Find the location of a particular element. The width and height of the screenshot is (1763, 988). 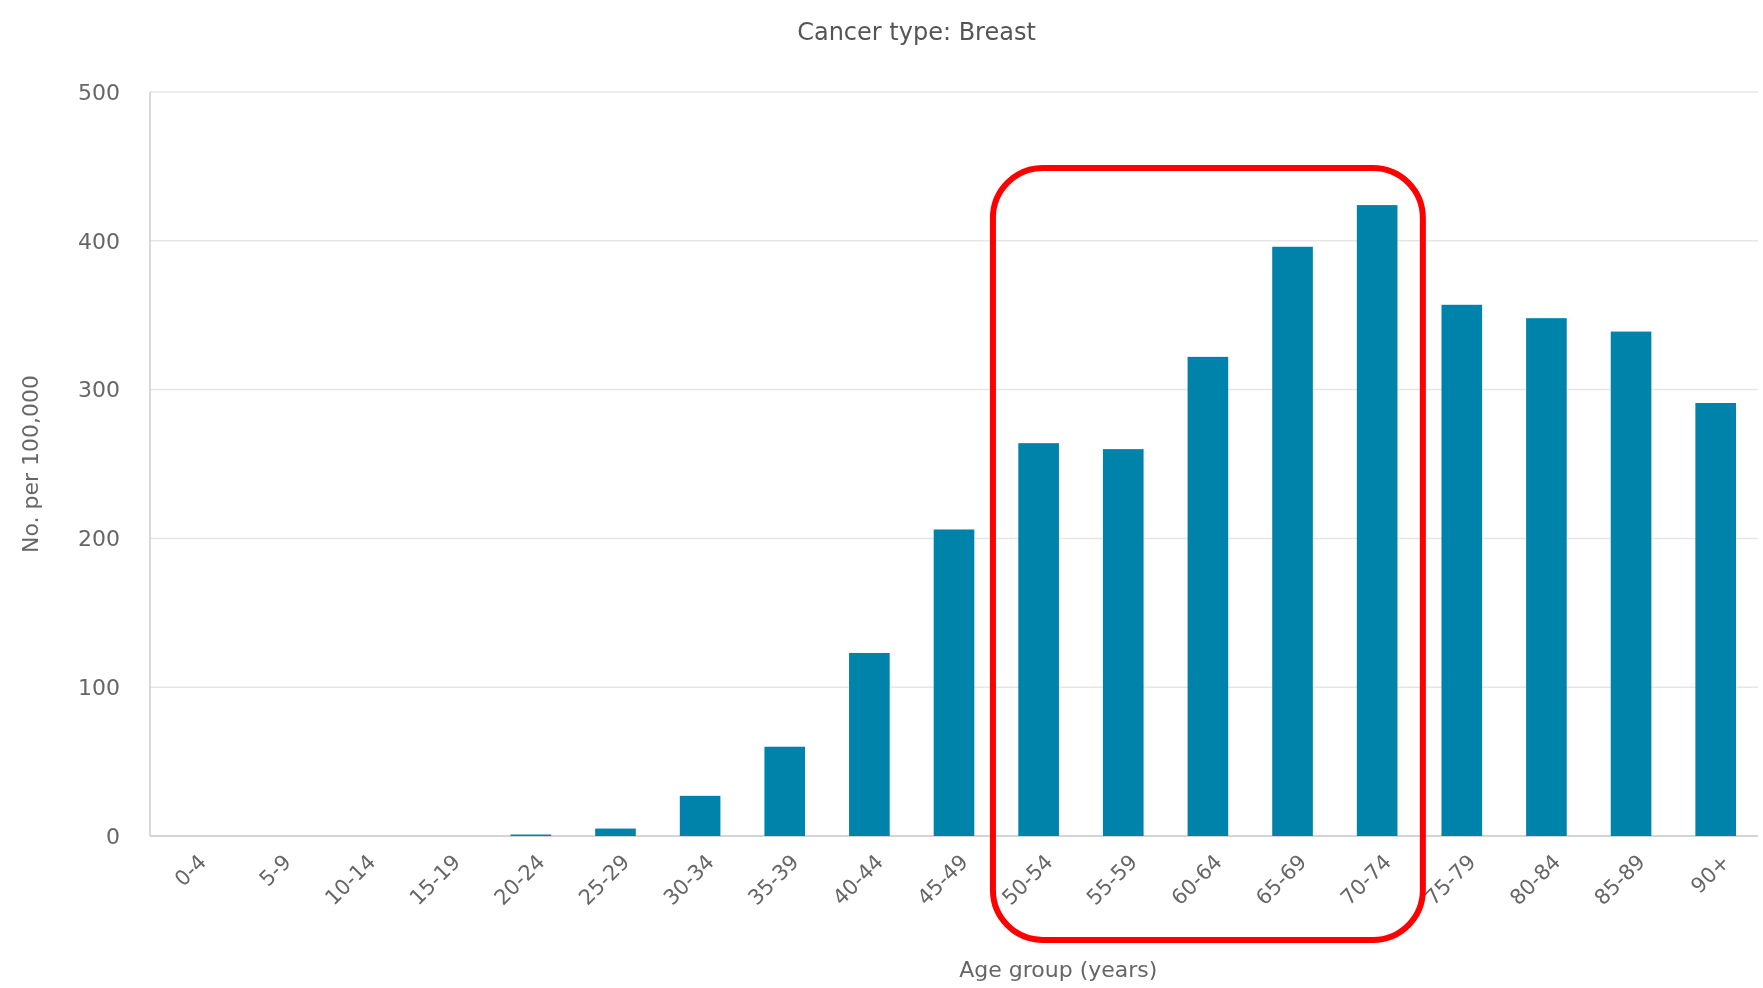

x-tick-label: 5-9 is located at coordinates (275, 870).